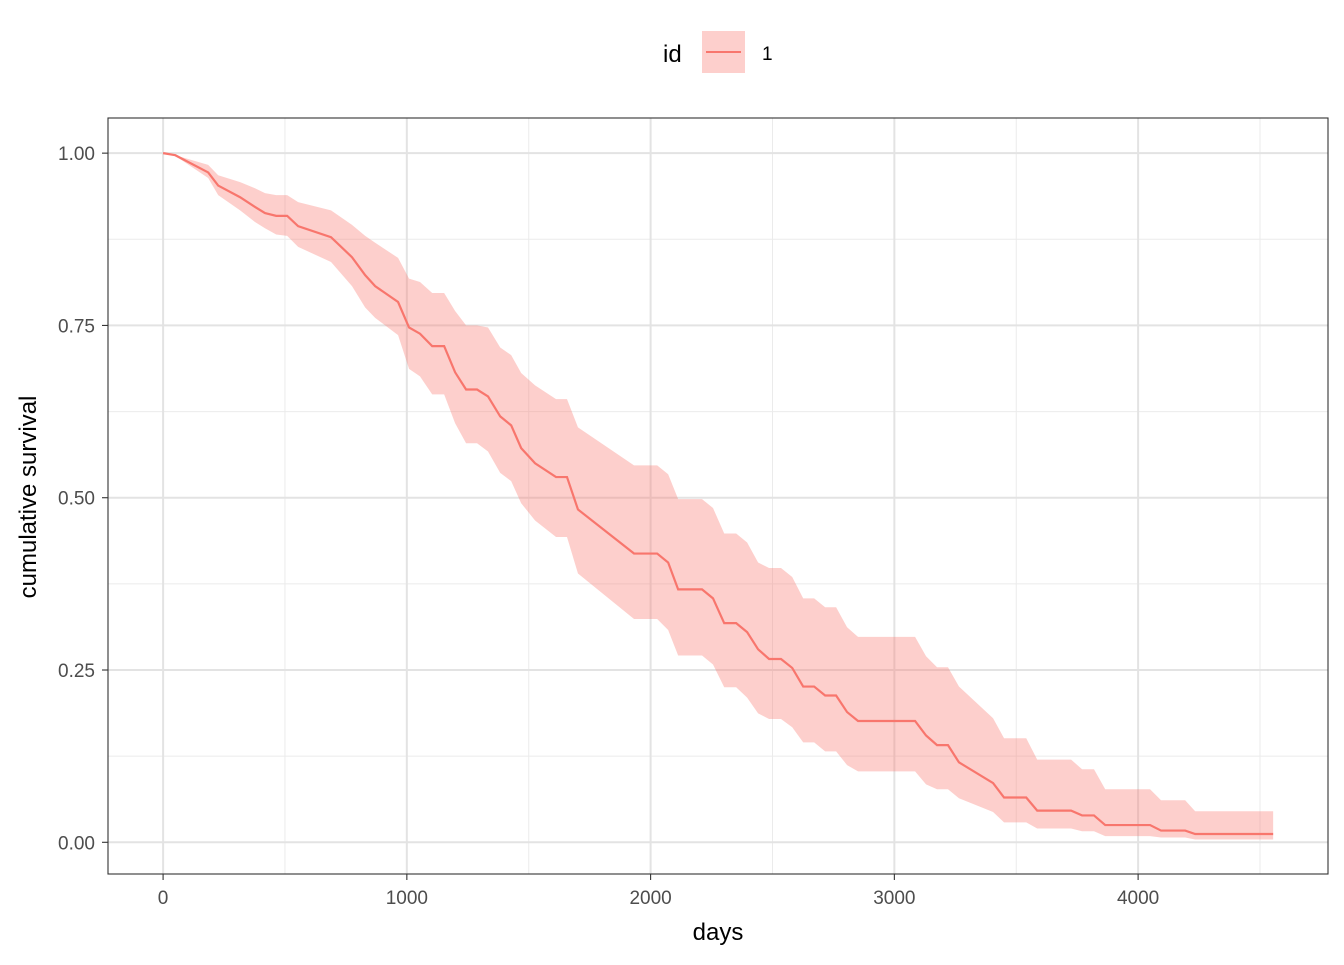 The image size is (1344, 965). Describe the element at coordinates (894, 898) in the screenshot. I see `x-tick-label: 3000` at that location.